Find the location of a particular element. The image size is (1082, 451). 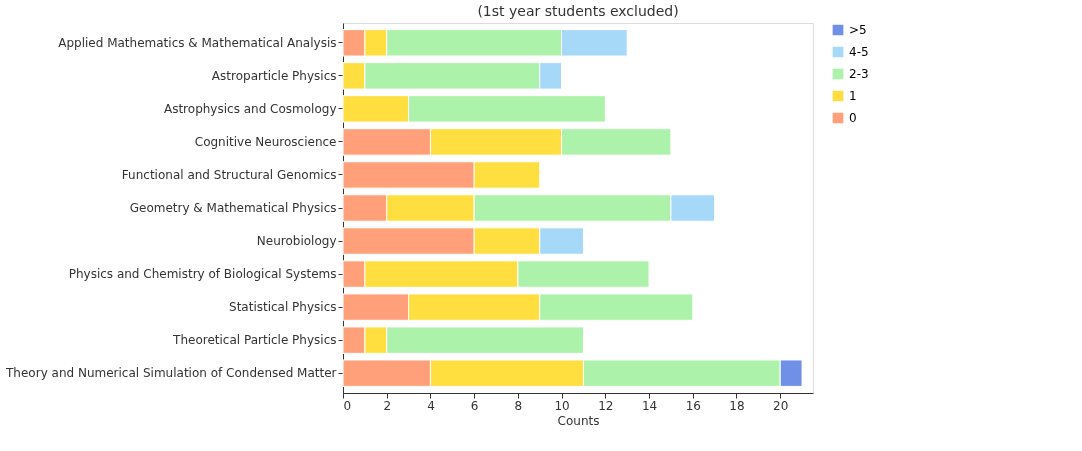

x-tick-label: 12 is located at coordinates (606, 405).